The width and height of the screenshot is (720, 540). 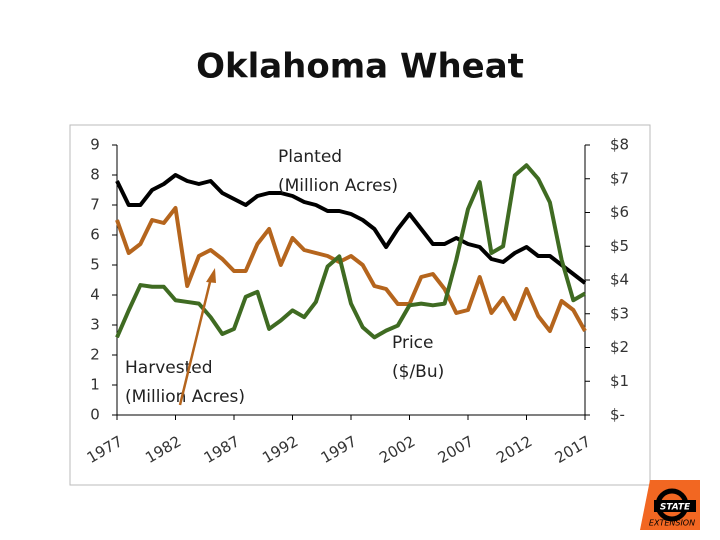 What do you see at coordinates (339, 449) in the screenshot?
I see `x-tick-label: 1997` at bounding box center [339, 449].